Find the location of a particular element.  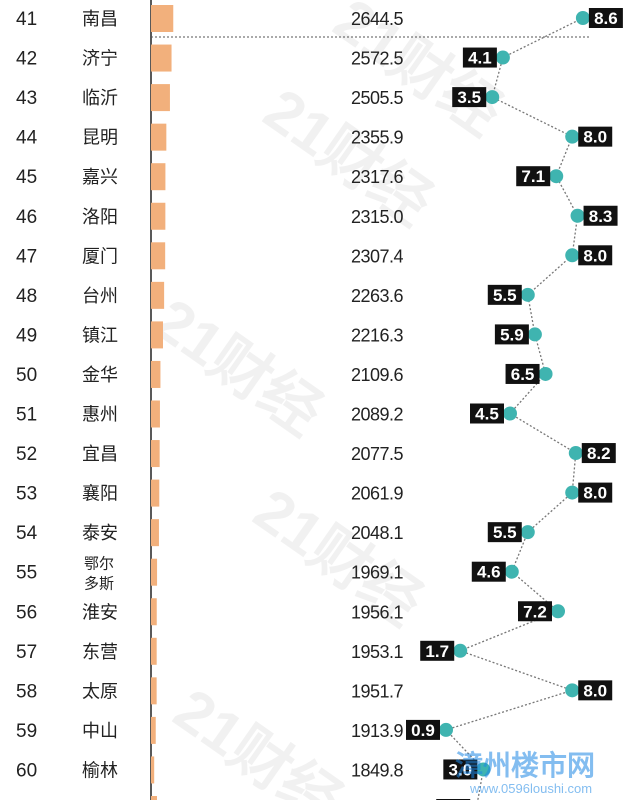

gdp-value: 2109.6 is located at coordinates (377, 375).